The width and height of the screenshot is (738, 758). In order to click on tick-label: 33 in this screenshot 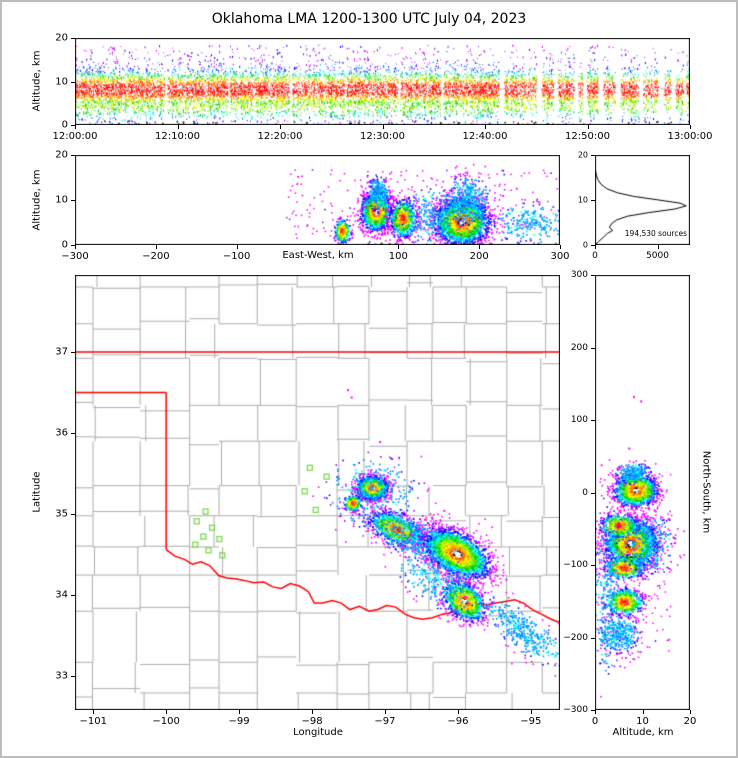, I will do `click(61, 676)`.